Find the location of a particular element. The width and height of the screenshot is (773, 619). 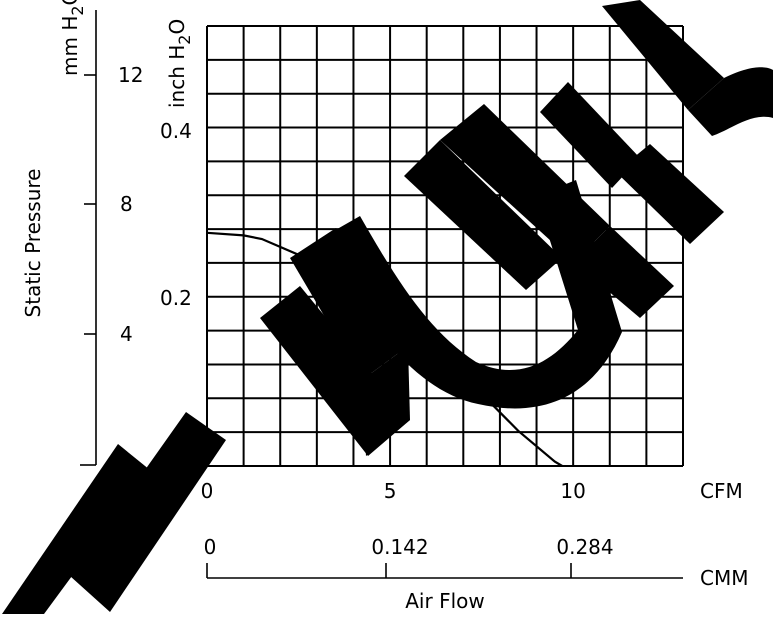

x-tick-label-cmm: 0.284 is located at coordinates (584, 547).